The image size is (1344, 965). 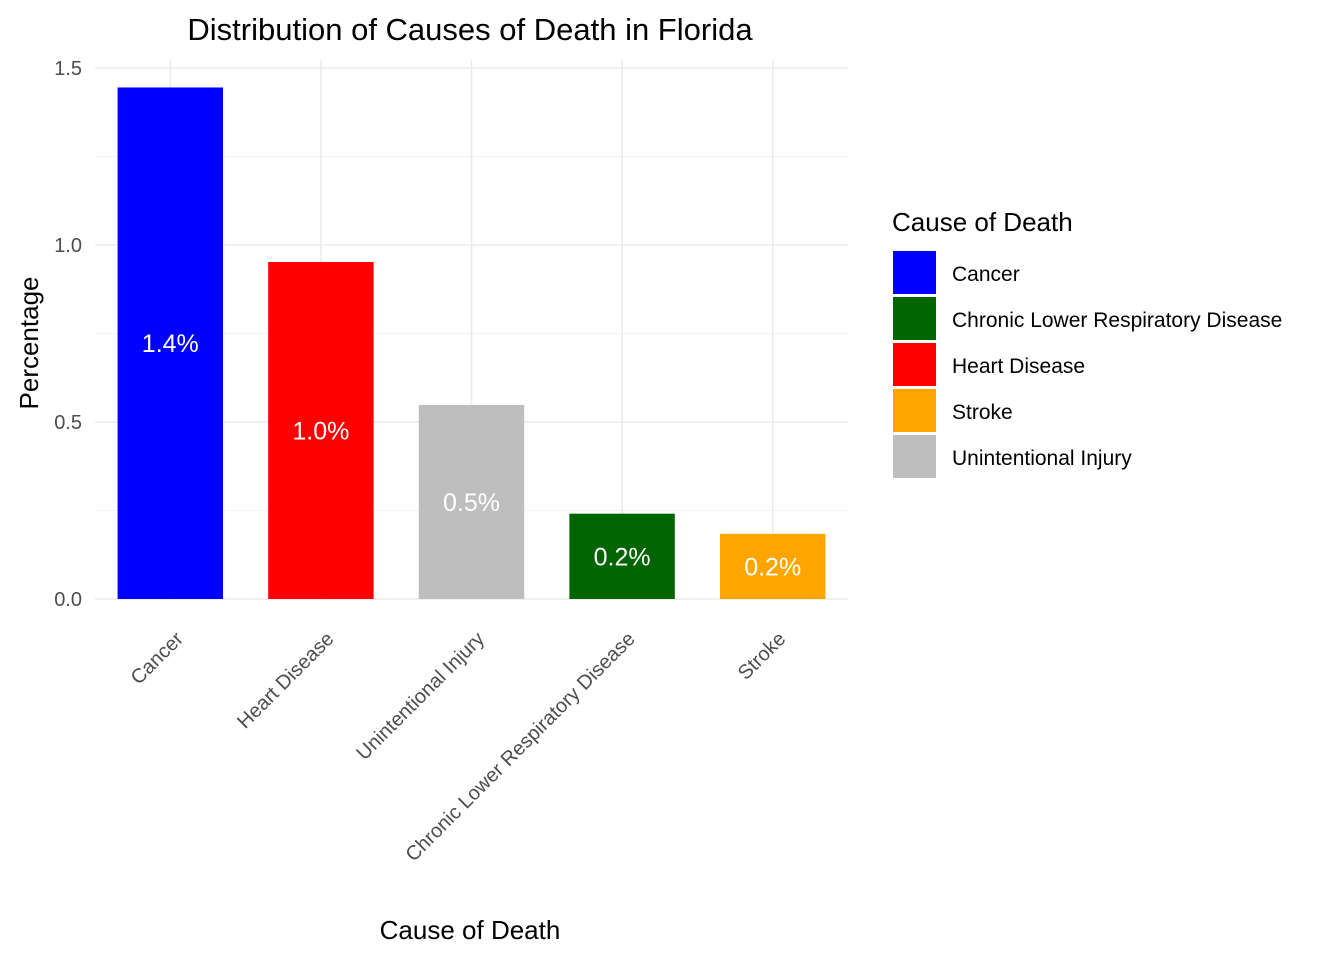 I want to click on x-tick-label: Heart Disease, so click(x=285, y=680).